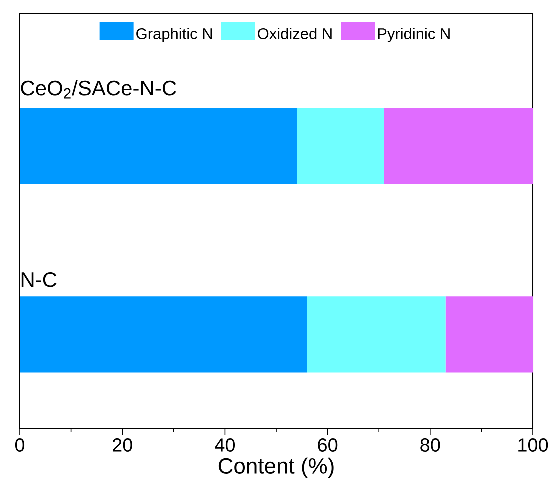  What do you see at coordinates (430, 445) in the screenshot?
I see `x-tick-label: 80` at bounding box center [430, 445].